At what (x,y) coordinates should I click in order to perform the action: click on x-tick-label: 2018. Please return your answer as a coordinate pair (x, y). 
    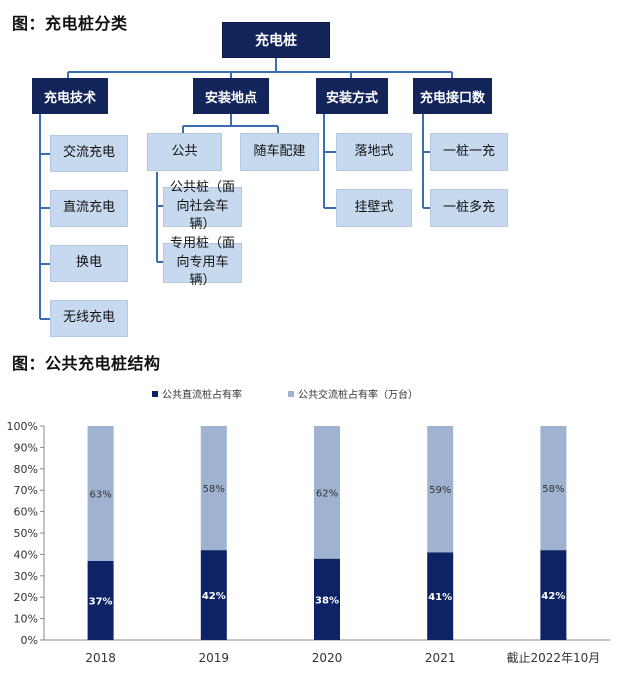
    Looking at the image, I should click on (100, 658).